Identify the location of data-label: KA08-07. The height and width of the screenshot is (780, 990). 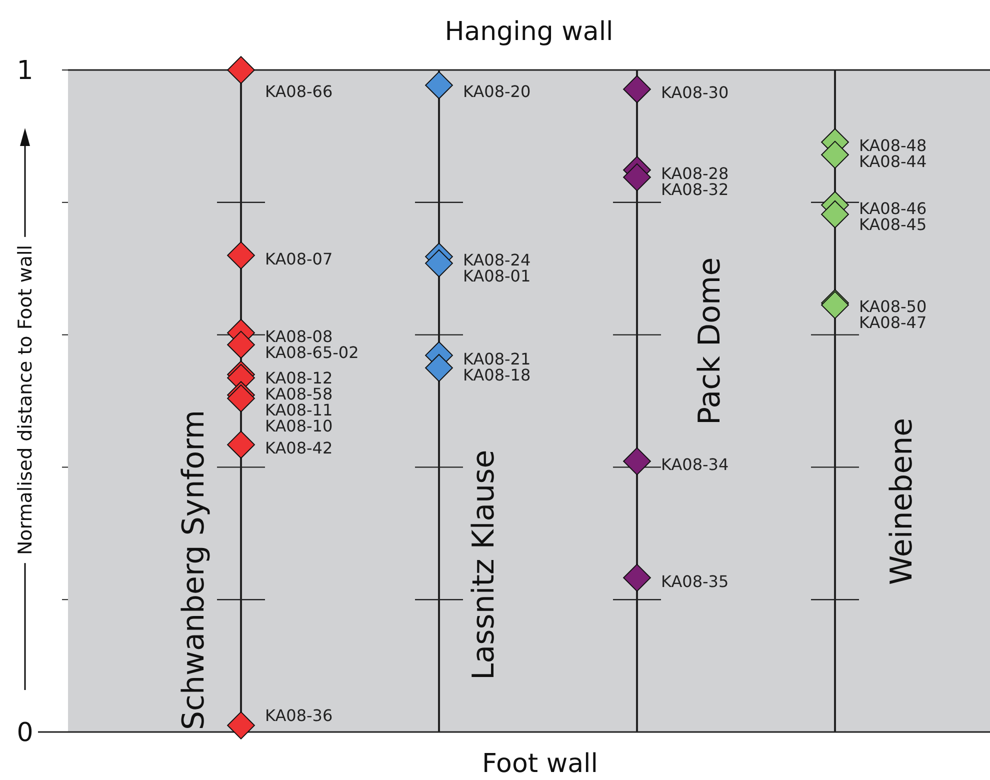
(299, 258).